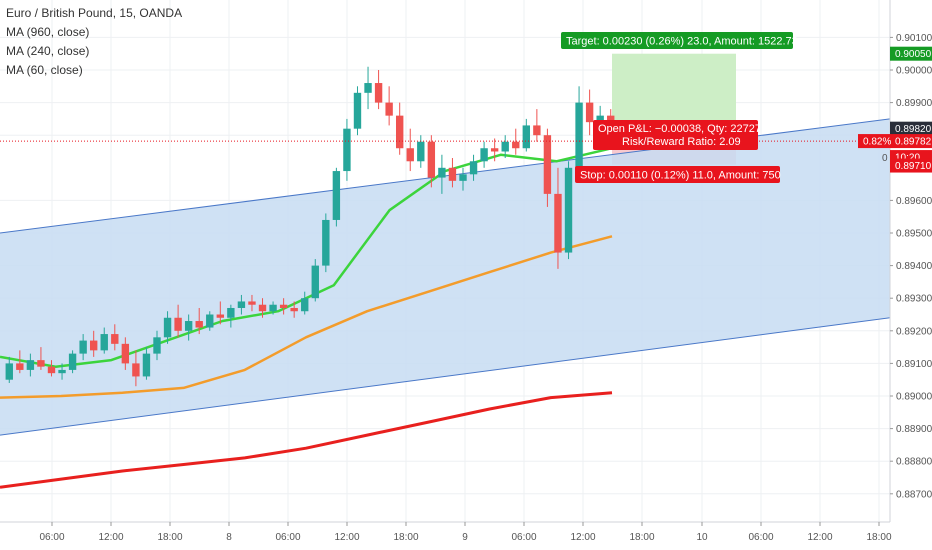  I want to click on stop-badge: Stop: 0.00110 (0.12%) 11.0, Amount: 750, so click(678, 174).